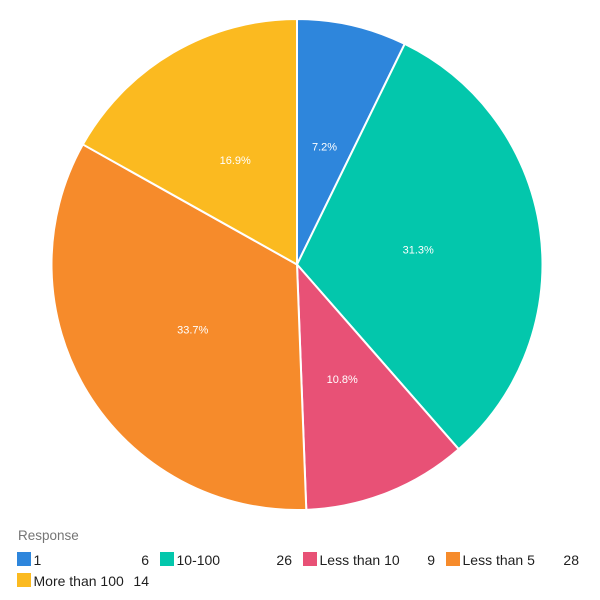 This screenshot has height=600, width=600. I want to click on svg-text: 16.9%, so click(235, 161).